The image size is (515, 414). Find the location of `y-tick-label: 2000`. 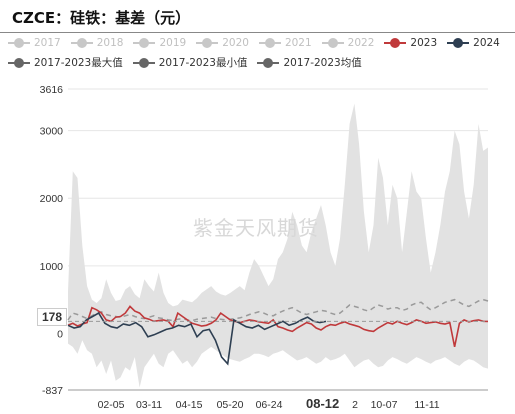

y-tick-label: 2000 is located at coordinates (52, 199).